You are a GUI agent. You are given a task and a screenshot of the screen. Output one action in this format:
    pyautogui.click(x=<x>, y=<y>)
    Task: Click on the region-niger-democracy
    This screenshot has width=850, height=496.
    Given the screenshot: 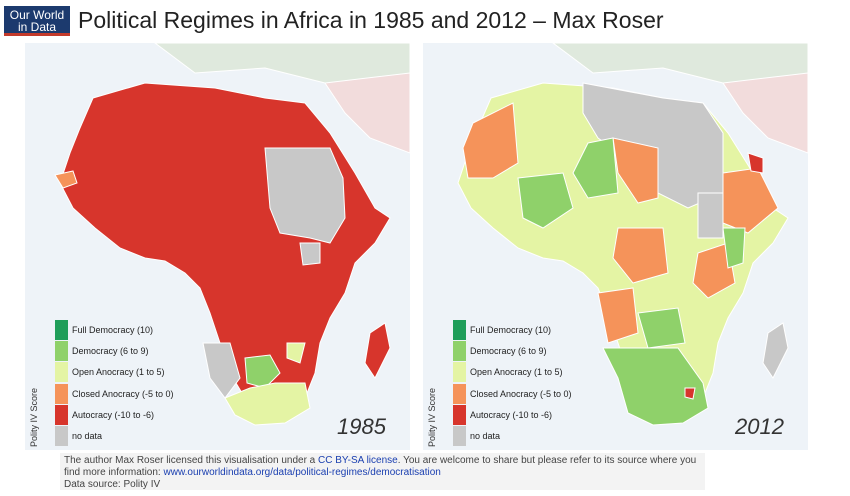 What is the action you would take?
    pyautogui.click(x=595, y=168)
    